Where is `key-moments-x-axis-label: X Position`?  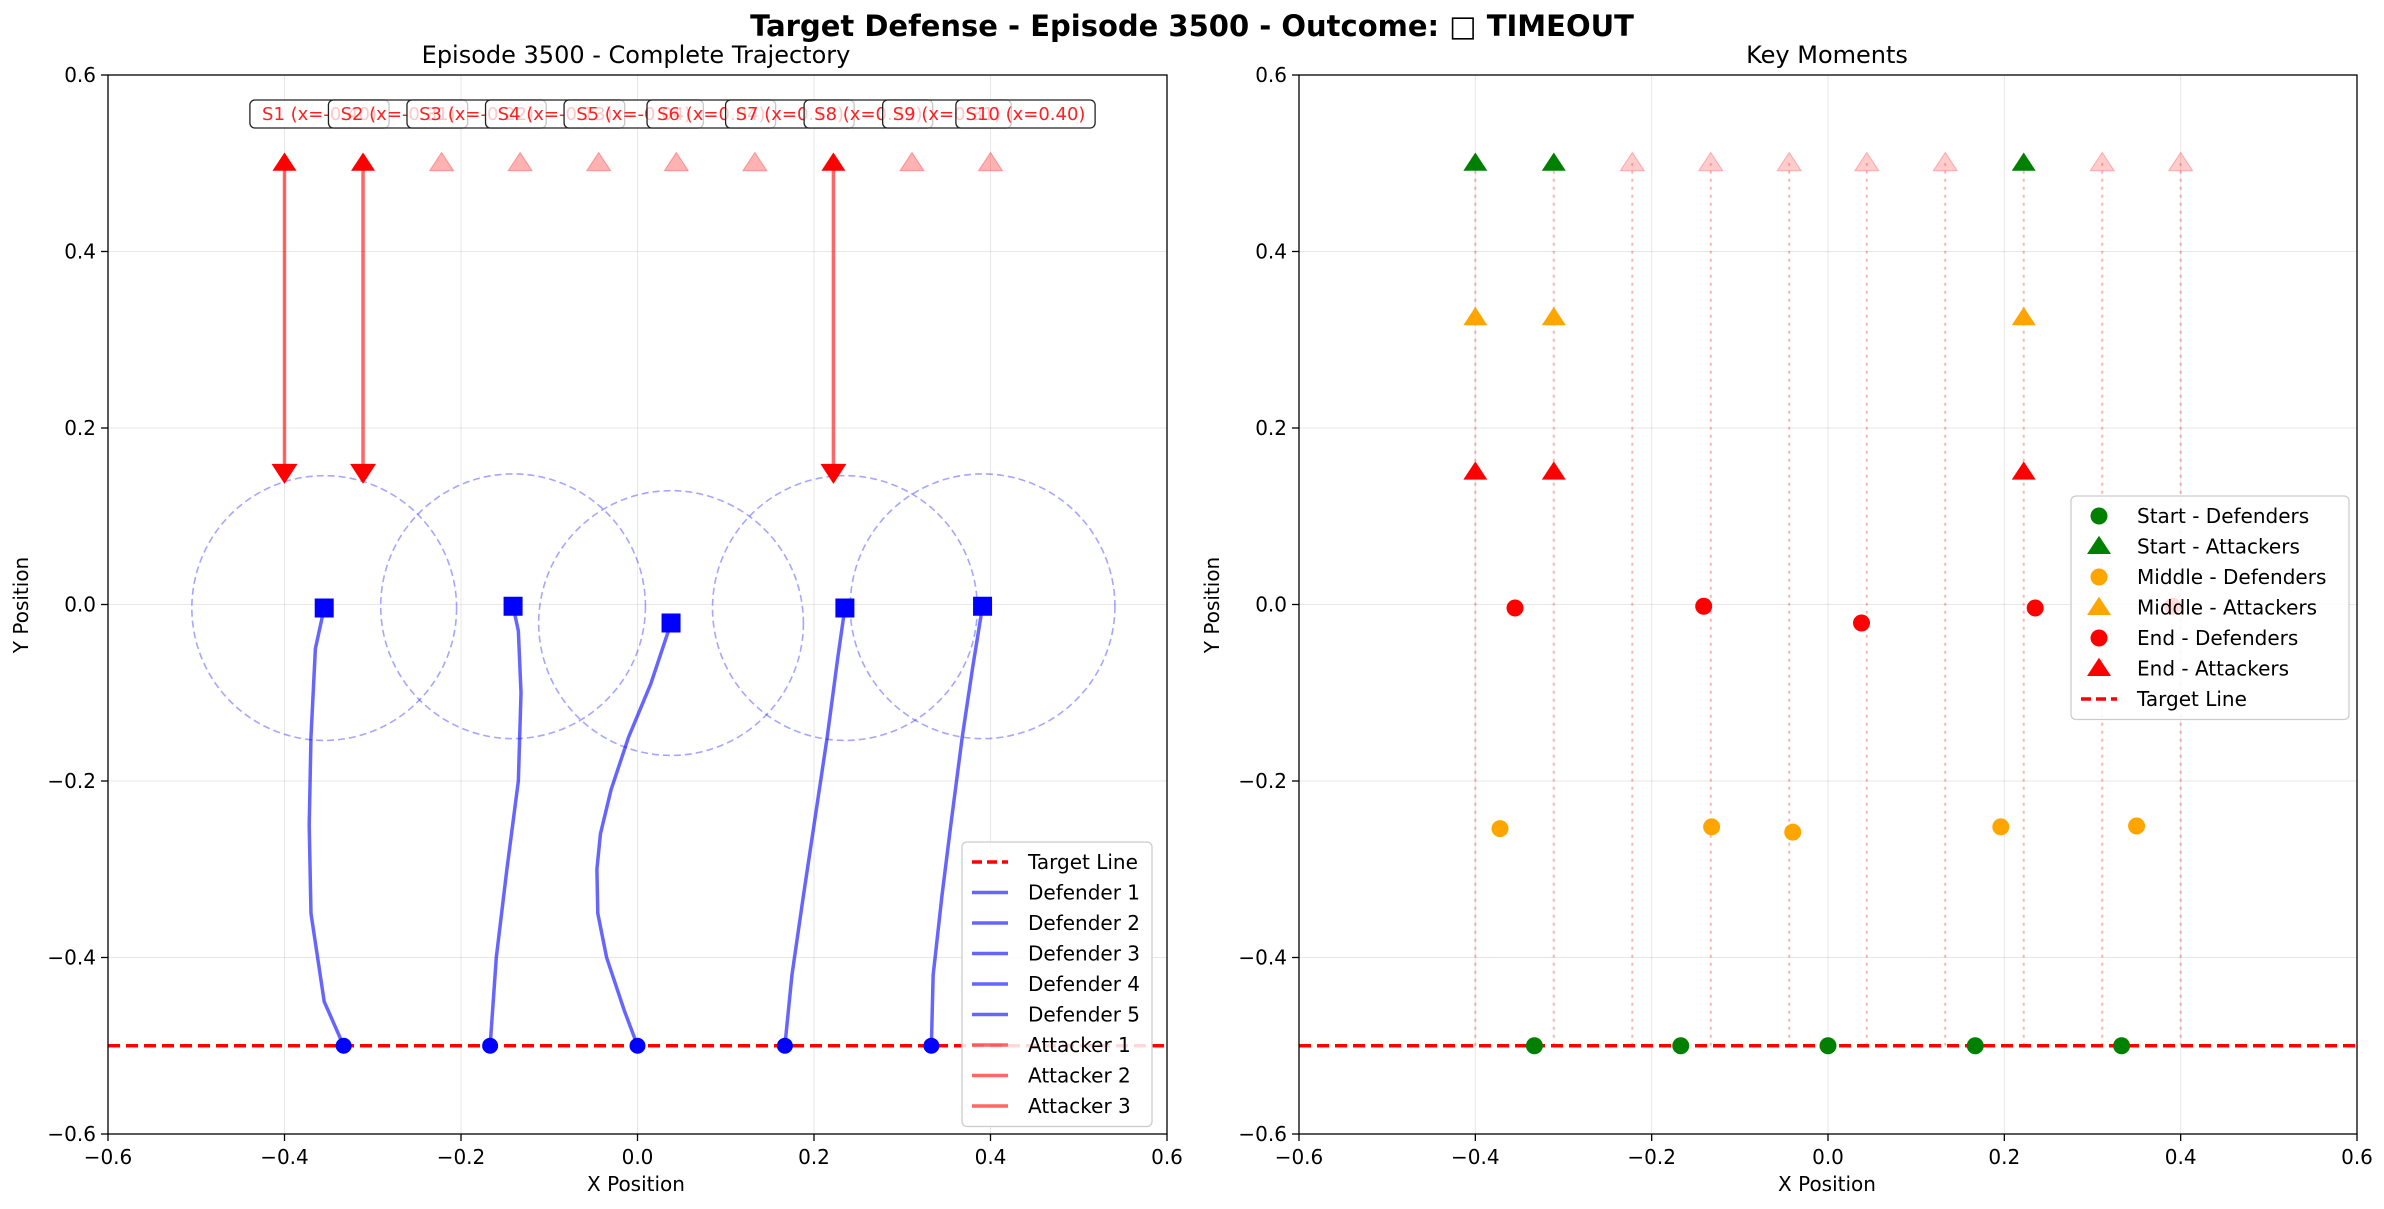
key-moments-x-axis-label: X Position is located at coordinates (1827, 1184).